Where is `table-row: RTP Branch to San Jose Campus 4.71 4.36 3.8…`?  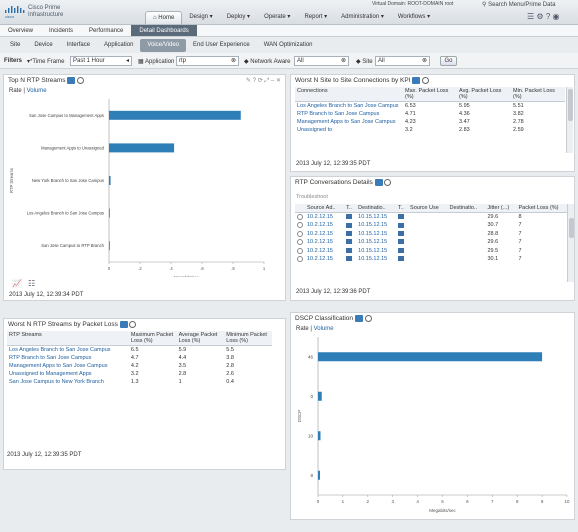
table-row: RTP Branch to San Jose Campus 4.71 4.36 3.8… is located at coordinates (430, 114).